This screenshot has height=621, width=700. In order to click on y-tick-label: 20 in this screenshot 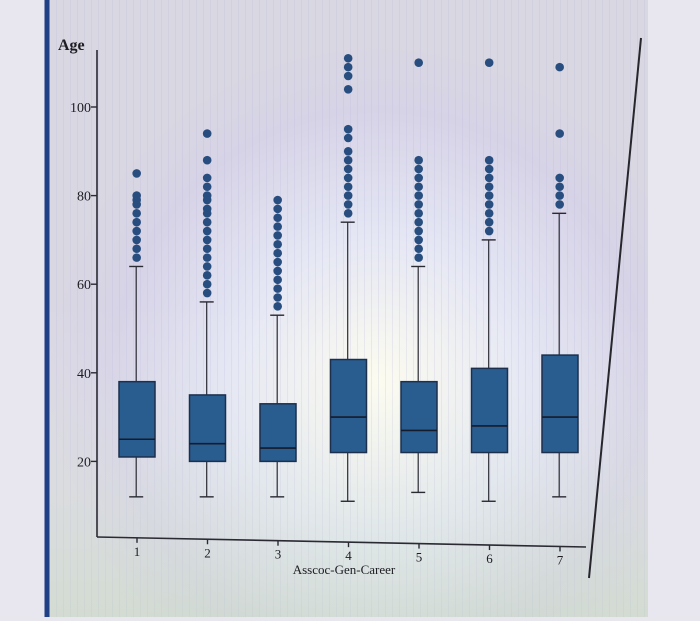, I will do `click(84, 462)`.